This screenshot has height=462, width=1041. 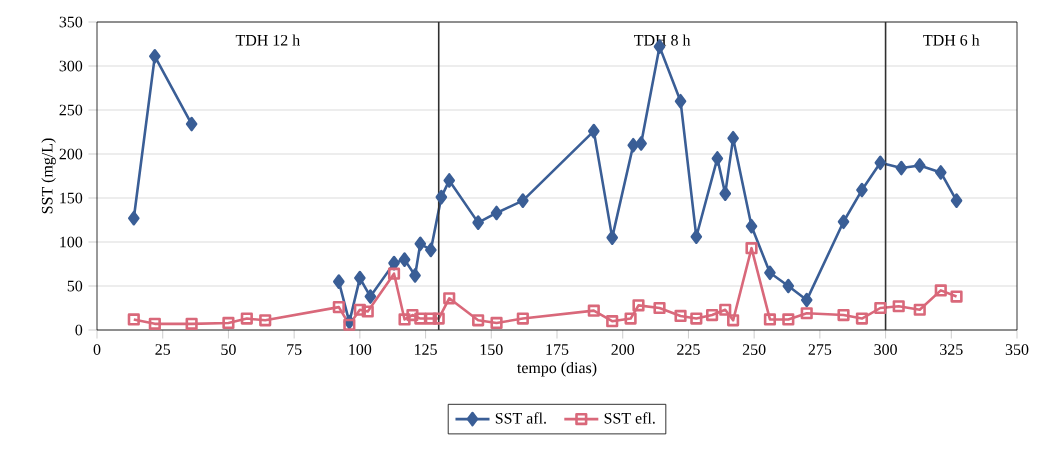 I want to click on y-tick-label: 250, so click(x=71, y=110).